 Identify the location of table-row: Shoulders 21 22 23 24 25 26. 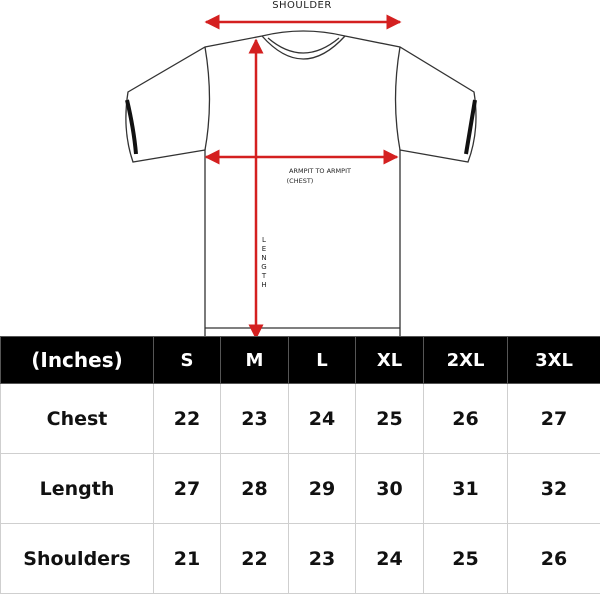
(300, 558).